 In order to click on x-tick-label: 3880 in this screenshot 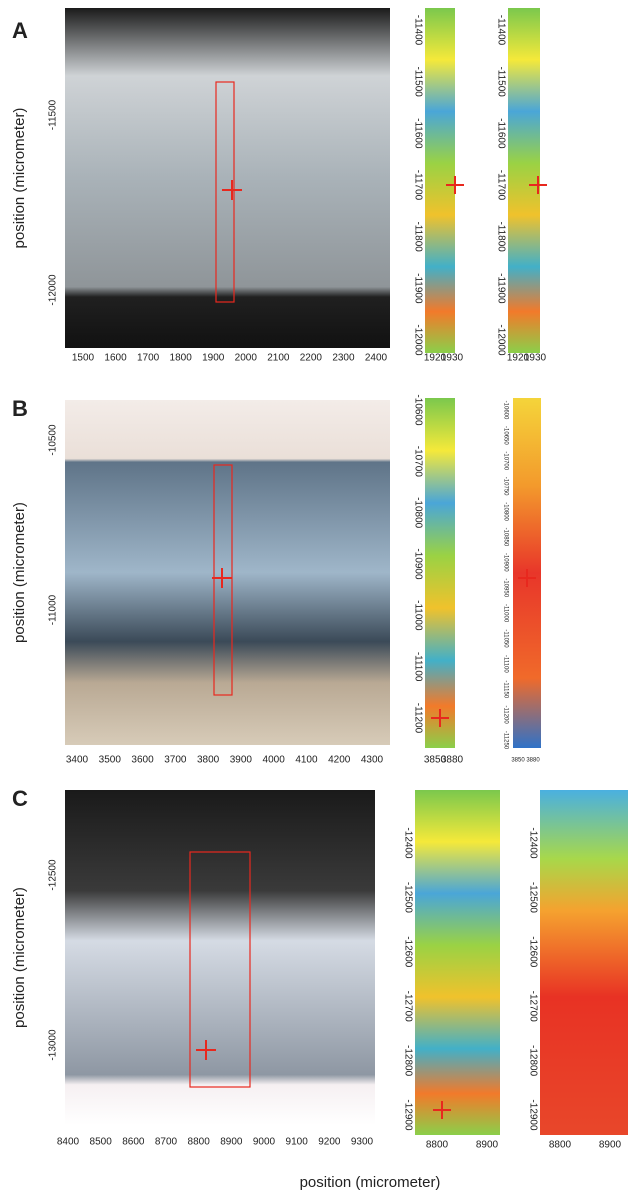, I will do `click(533, 761)`.